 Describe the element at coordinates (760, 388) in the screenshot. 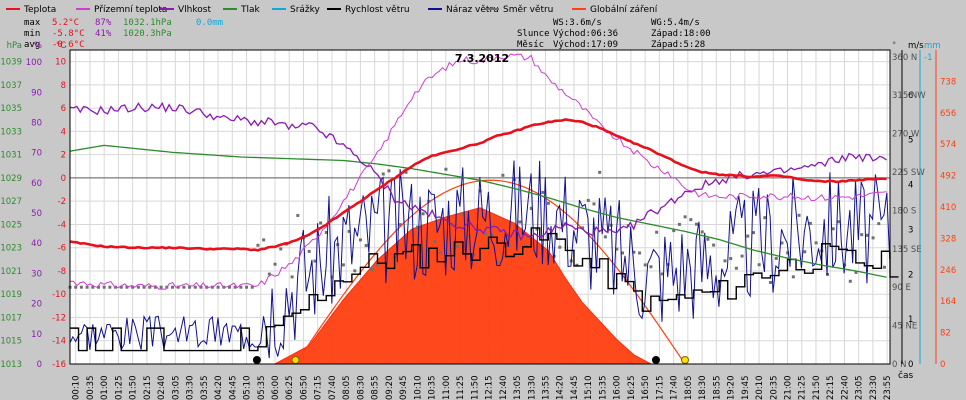

I see `x-tick-label: 20:10` at that location.